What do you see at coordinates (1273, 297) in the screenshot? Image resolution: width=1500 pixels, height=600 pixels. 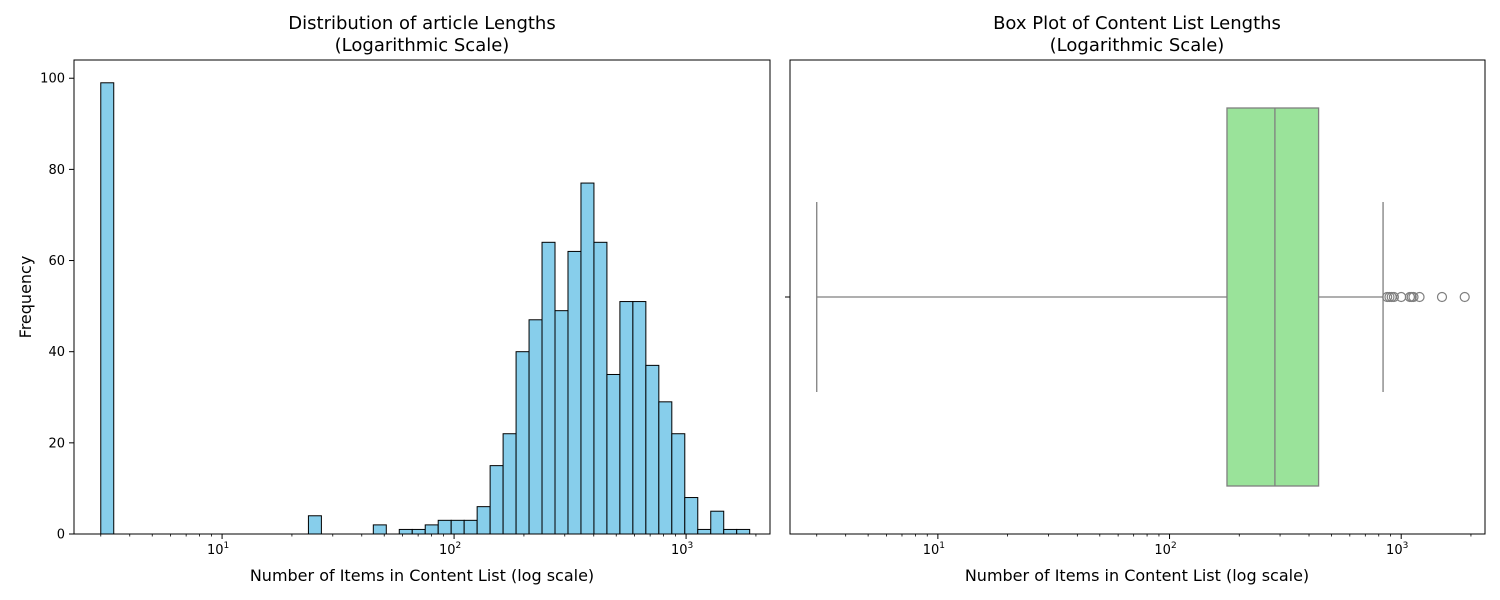 I see `boxplot-box` at bounding box center [1273, 297].